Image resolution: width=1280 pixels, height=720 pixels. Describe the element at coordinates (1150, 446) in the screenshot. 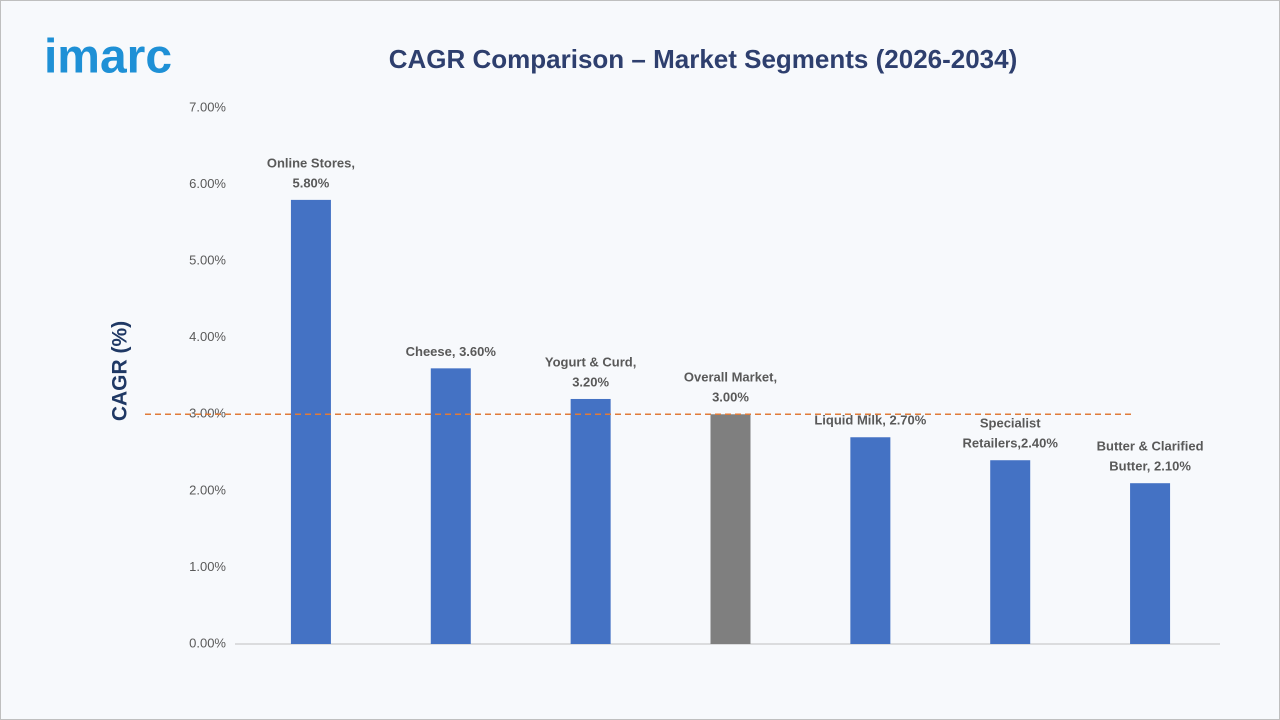

I see `data-label: Butter & Clarified` at that location.